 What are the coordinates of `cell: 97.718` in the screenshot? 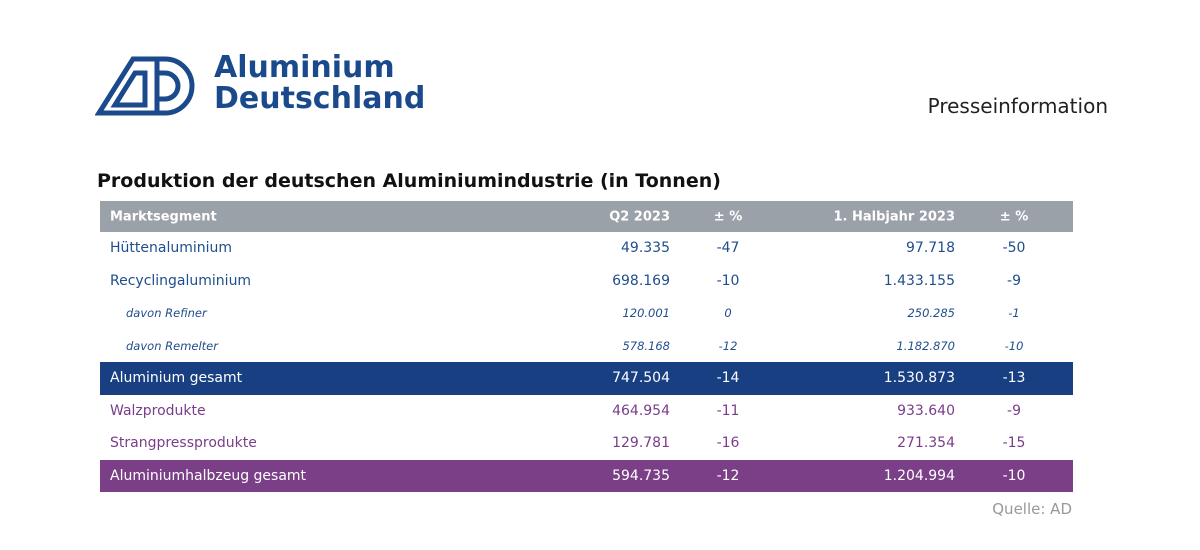 It's located at (930, 248).